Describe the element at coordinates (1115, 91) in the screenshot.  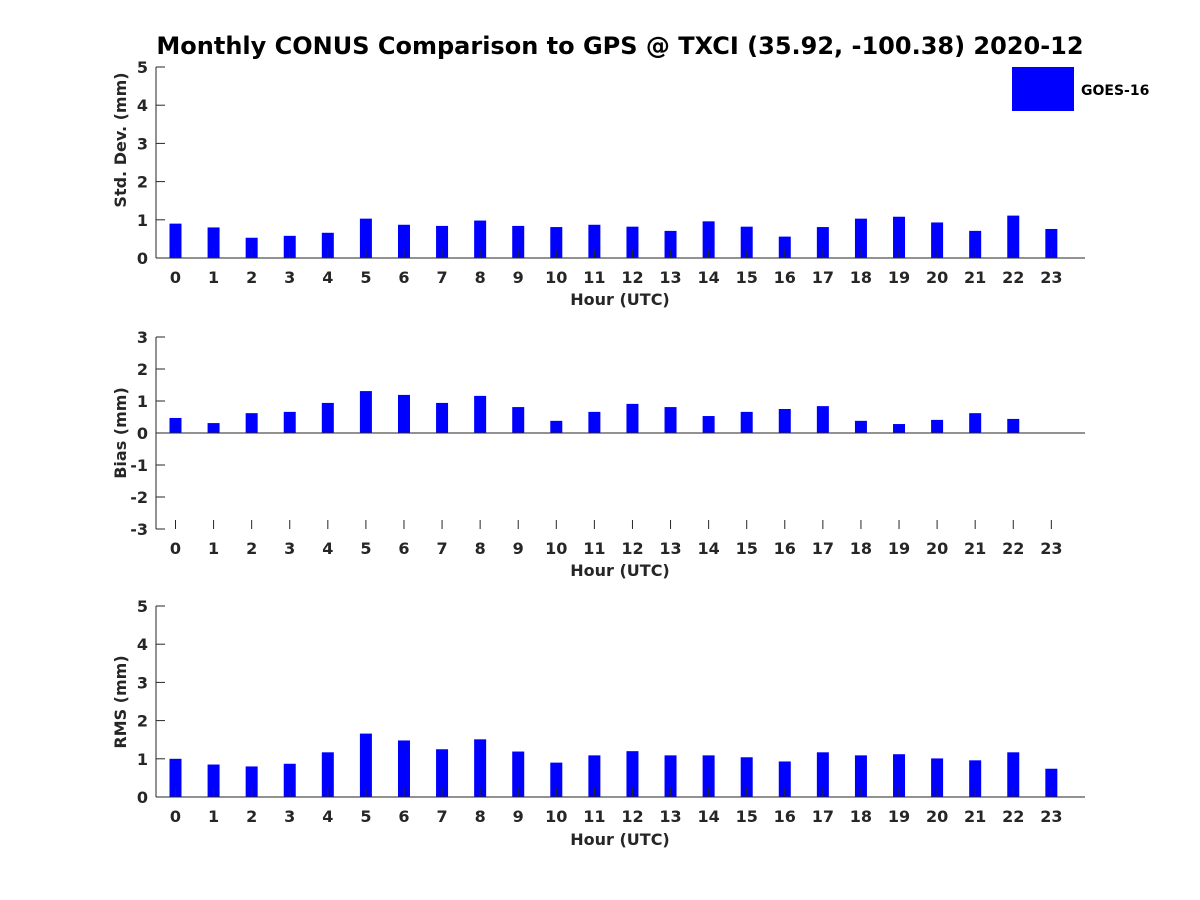
I see `legend-label: GOES-16` at that location.